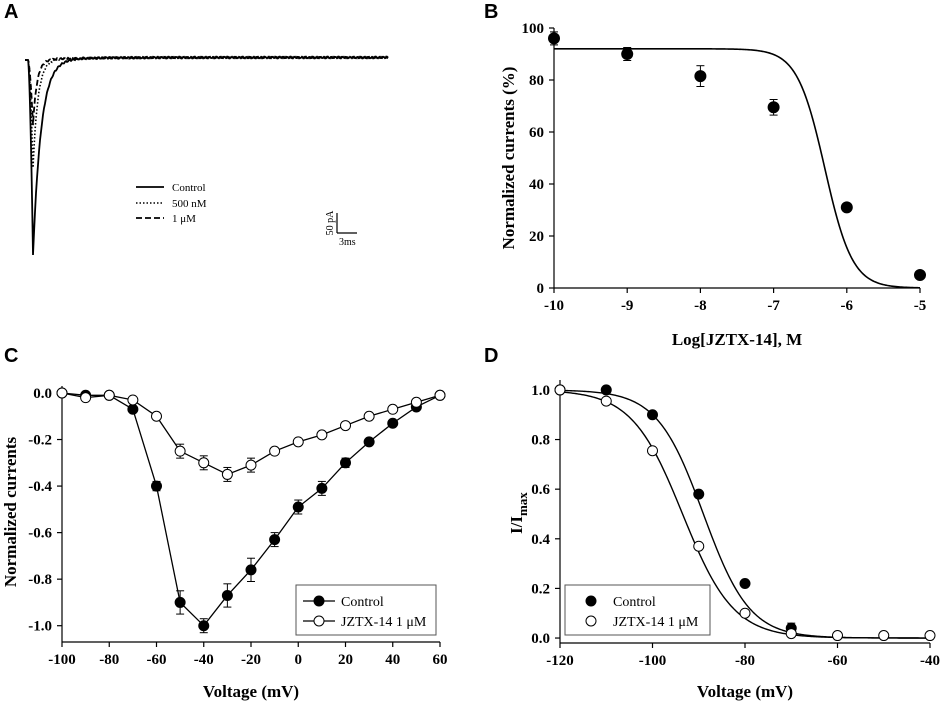  What do you see at coordinates (737, 339) in the screenshot?
I see `b-x-axis-label: Log[JZTX-14], M` at bounding box center [737, 339].